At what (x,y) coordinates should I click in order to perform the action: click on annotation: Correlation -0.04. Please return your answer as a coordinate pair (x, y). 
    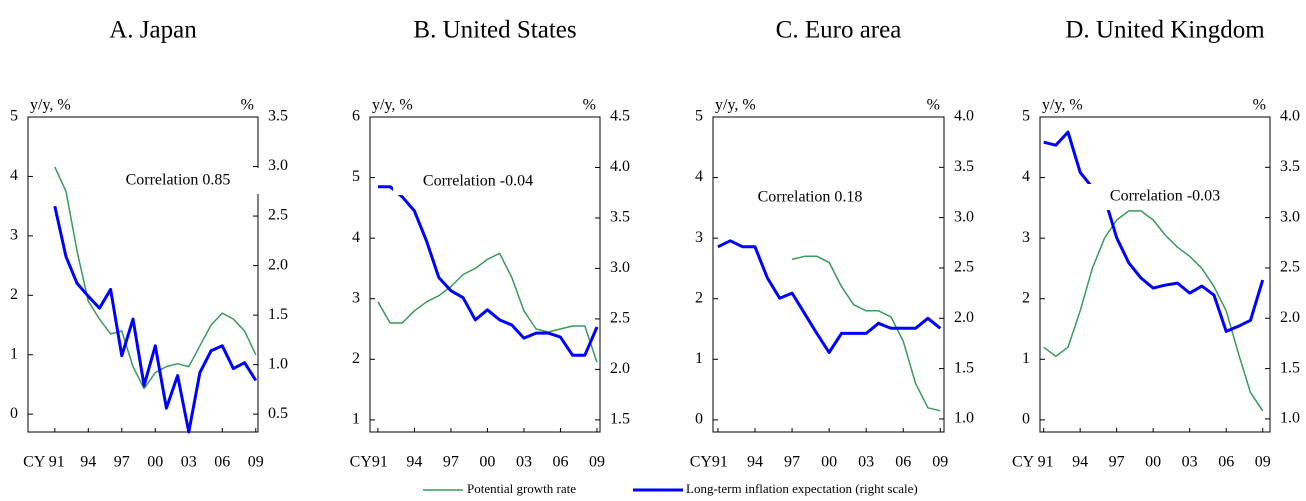
    Looking at the image, I should click on (478, 181).